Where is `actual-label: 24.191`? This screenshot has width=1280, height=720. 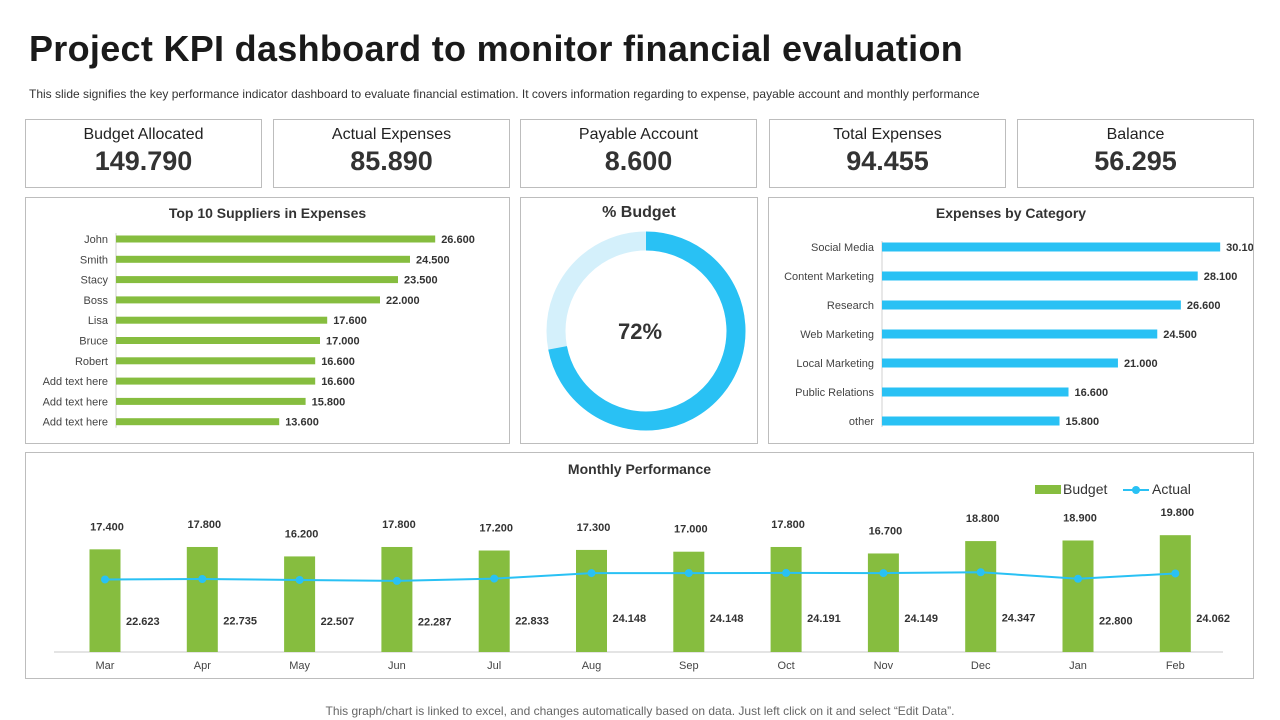 actual-label: 24.191 is located at coordinates (824, 619).